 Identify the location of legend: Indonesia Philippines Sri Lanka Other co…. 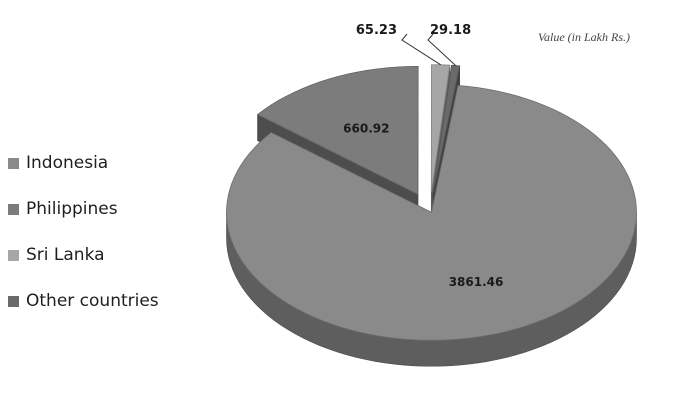
(83, 243).